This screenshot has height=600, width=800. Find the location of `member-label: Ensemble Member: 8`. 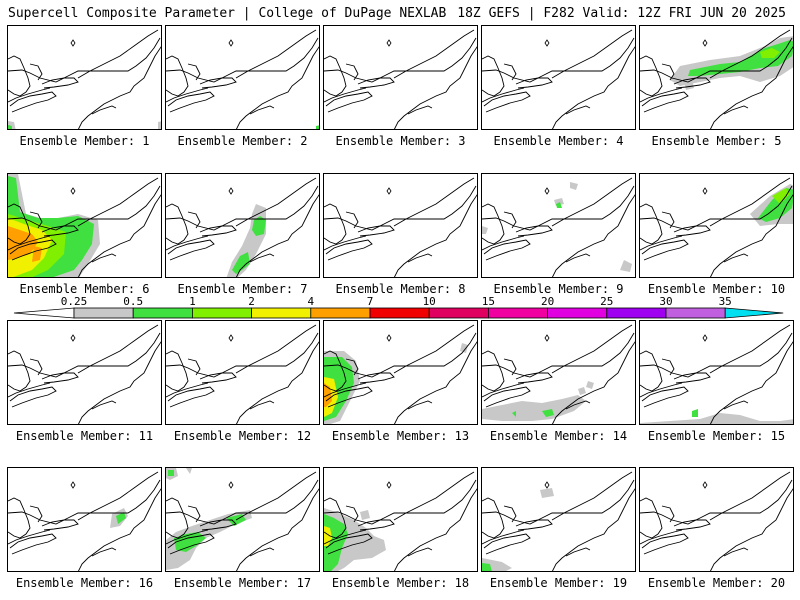

member-label: Ensemble Member: 8 is located at coordinates (400, 289).